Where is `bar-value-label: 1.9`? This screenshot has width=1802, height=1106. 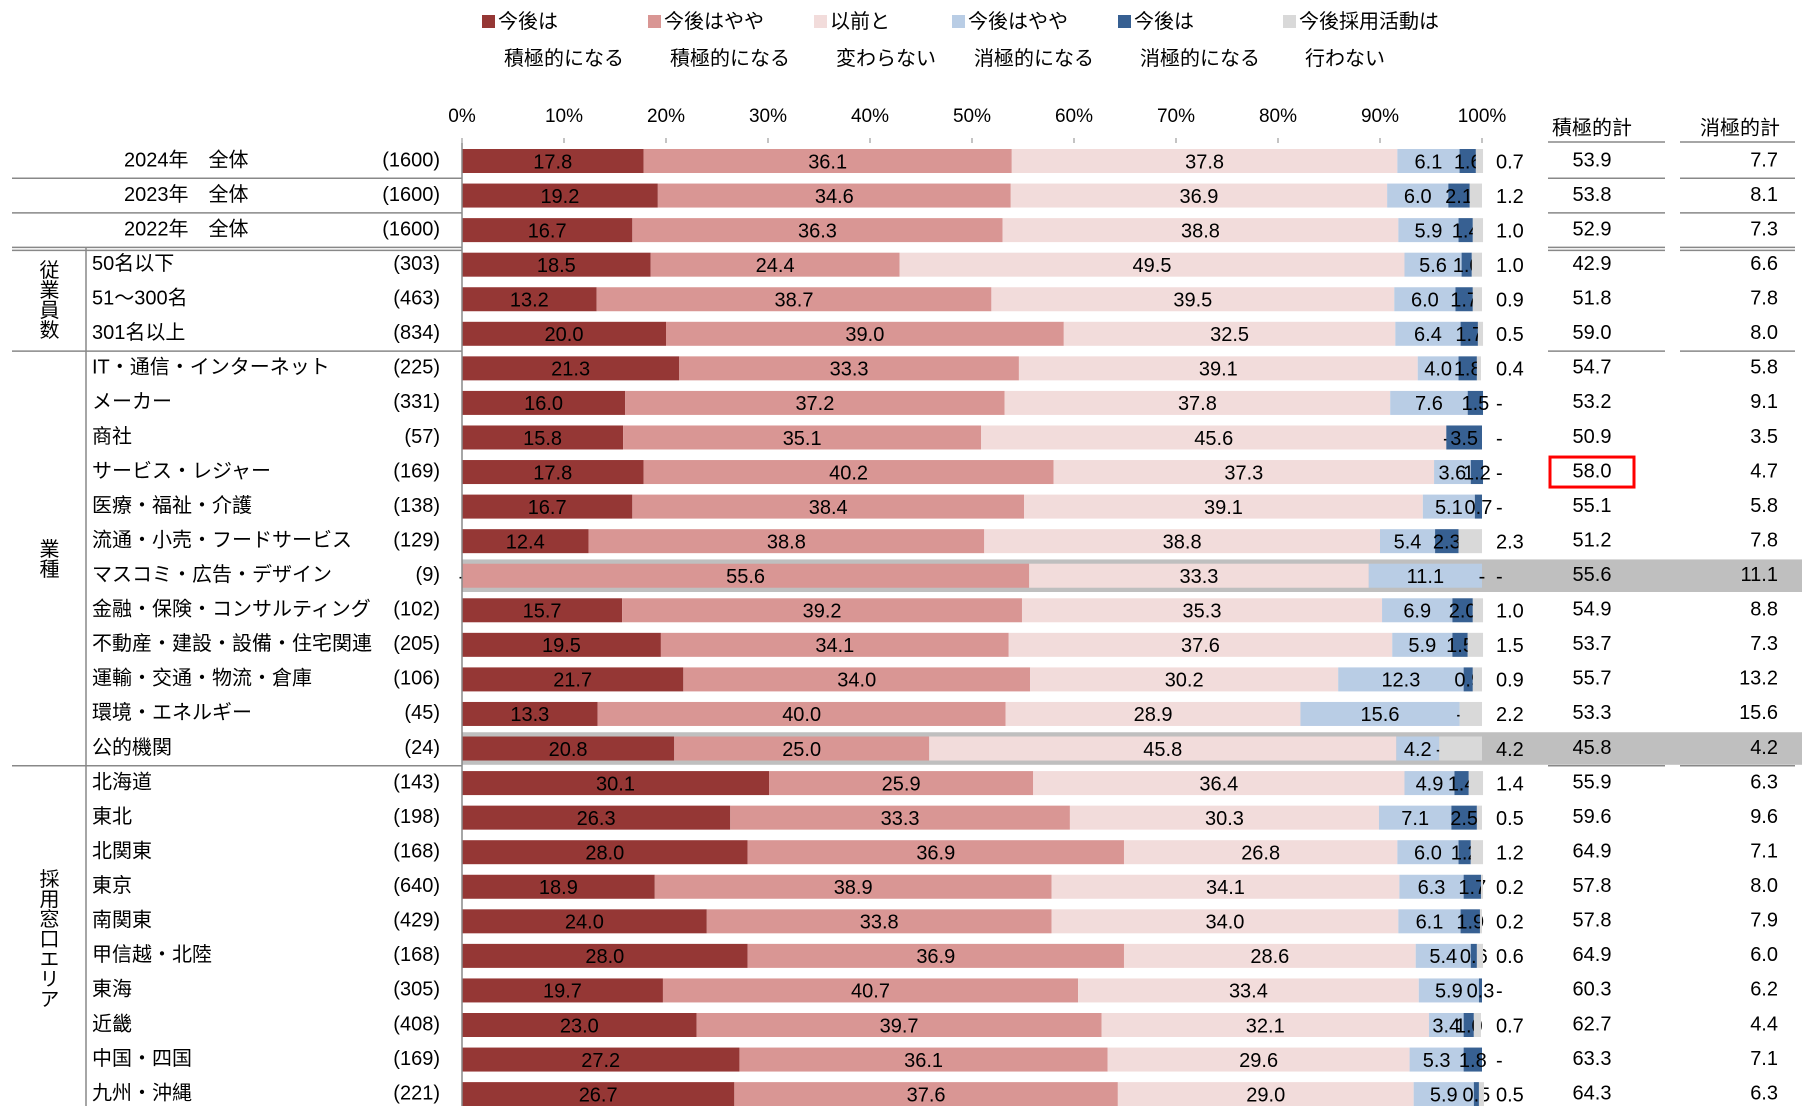 bar-value-label: 1.9 is located at coordinates (1470, 923).